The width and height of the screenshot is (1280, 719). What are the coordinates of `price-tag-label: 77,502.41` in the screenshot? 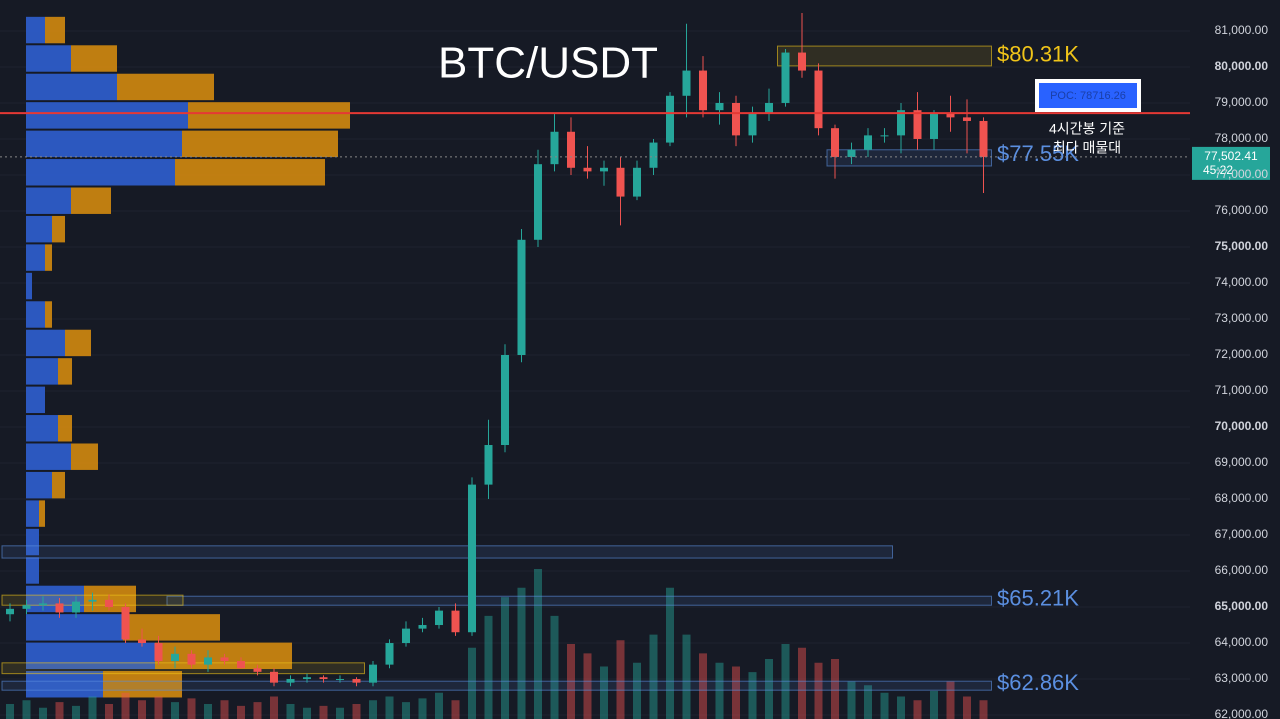 It's located at (1231, 156).